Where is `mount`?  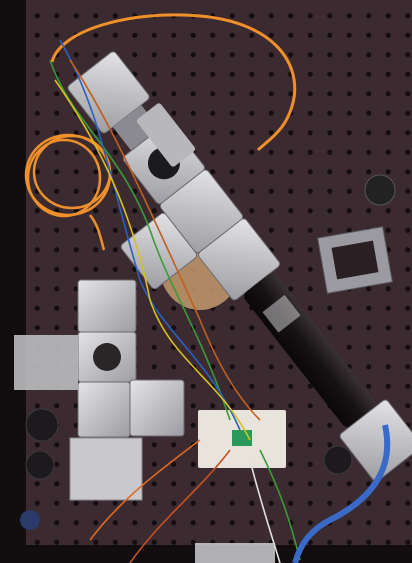 mount is located at coordinates (166, 135).